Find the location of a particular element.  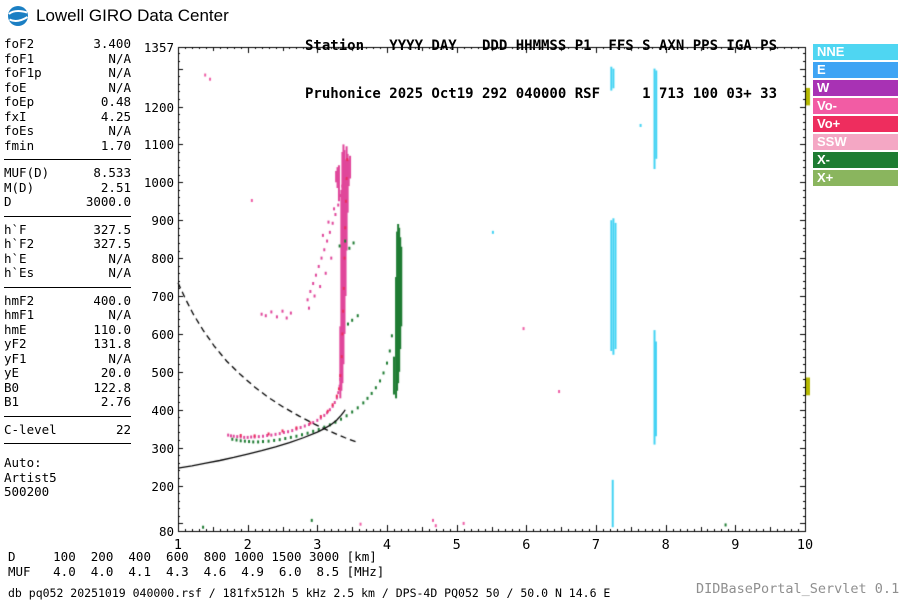

x-tick-label: 6 is located at coordinates (526, 545).